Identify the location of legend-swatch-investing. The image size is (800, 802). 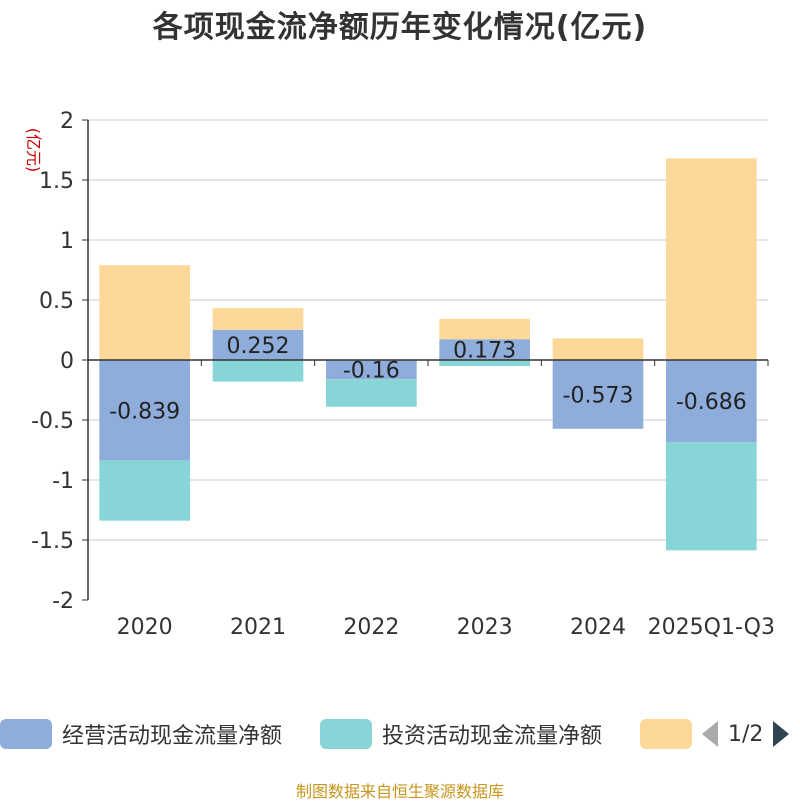
(346, 734).